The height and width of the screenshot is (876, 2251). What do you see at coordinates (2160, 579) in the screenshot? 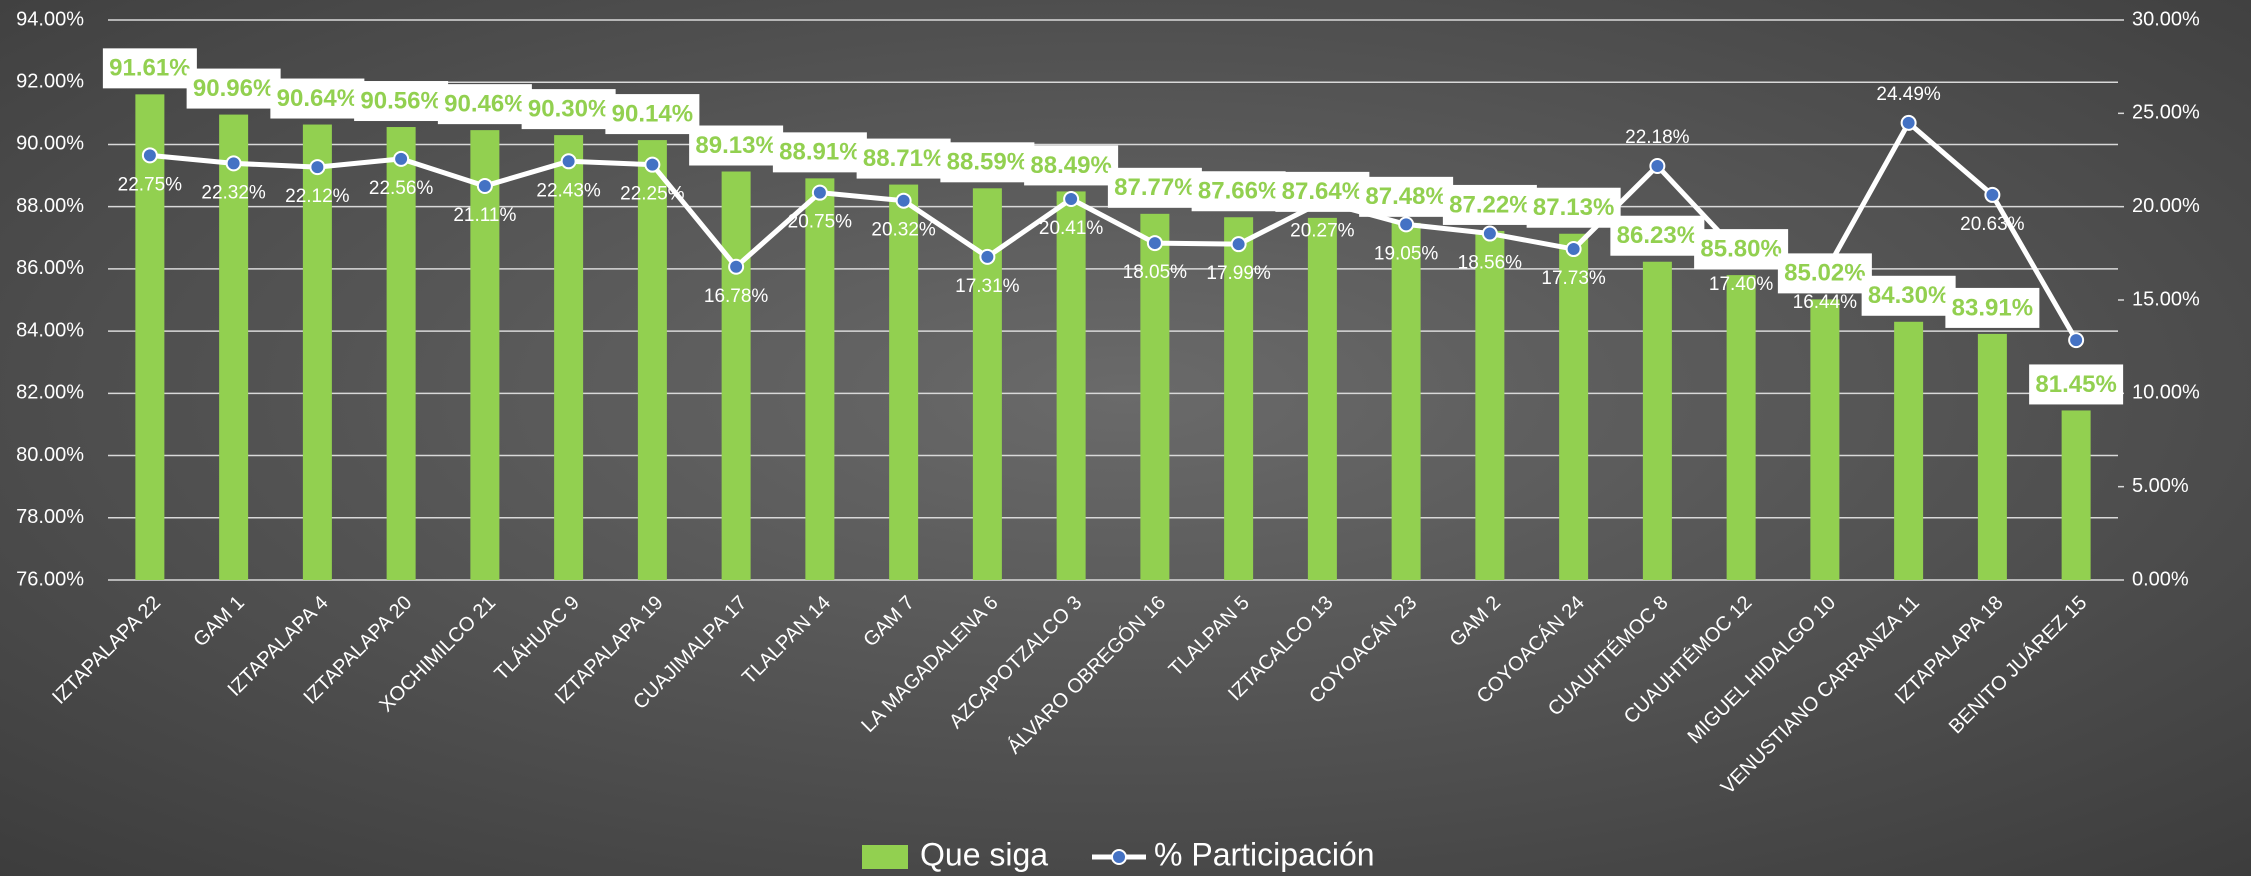
I see `y2-tick-label: 0.00%` at bounding box center [2160, 579].